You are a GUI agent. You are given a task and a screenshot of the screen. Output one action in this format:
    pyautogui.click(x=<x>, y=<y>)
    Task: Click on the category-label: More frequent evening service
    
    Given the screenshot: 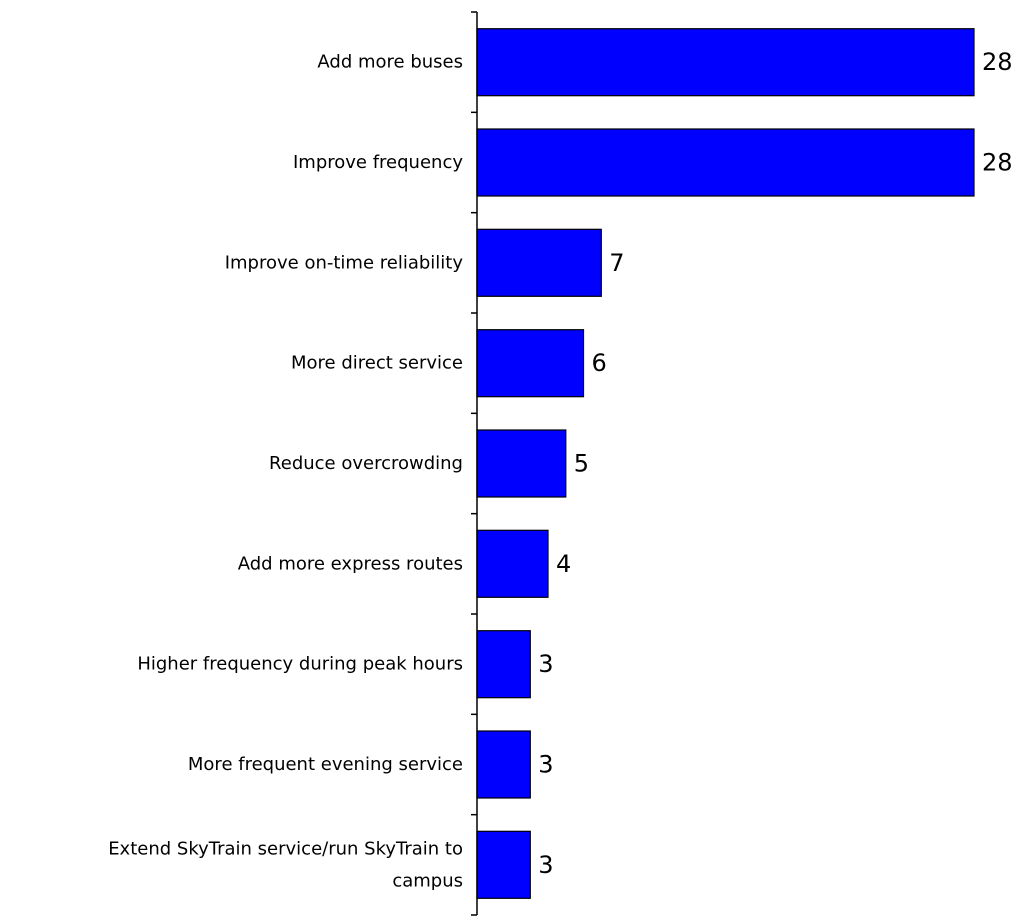 What is the action you would take?
    pyautogui.click(x=325, y=764)
    